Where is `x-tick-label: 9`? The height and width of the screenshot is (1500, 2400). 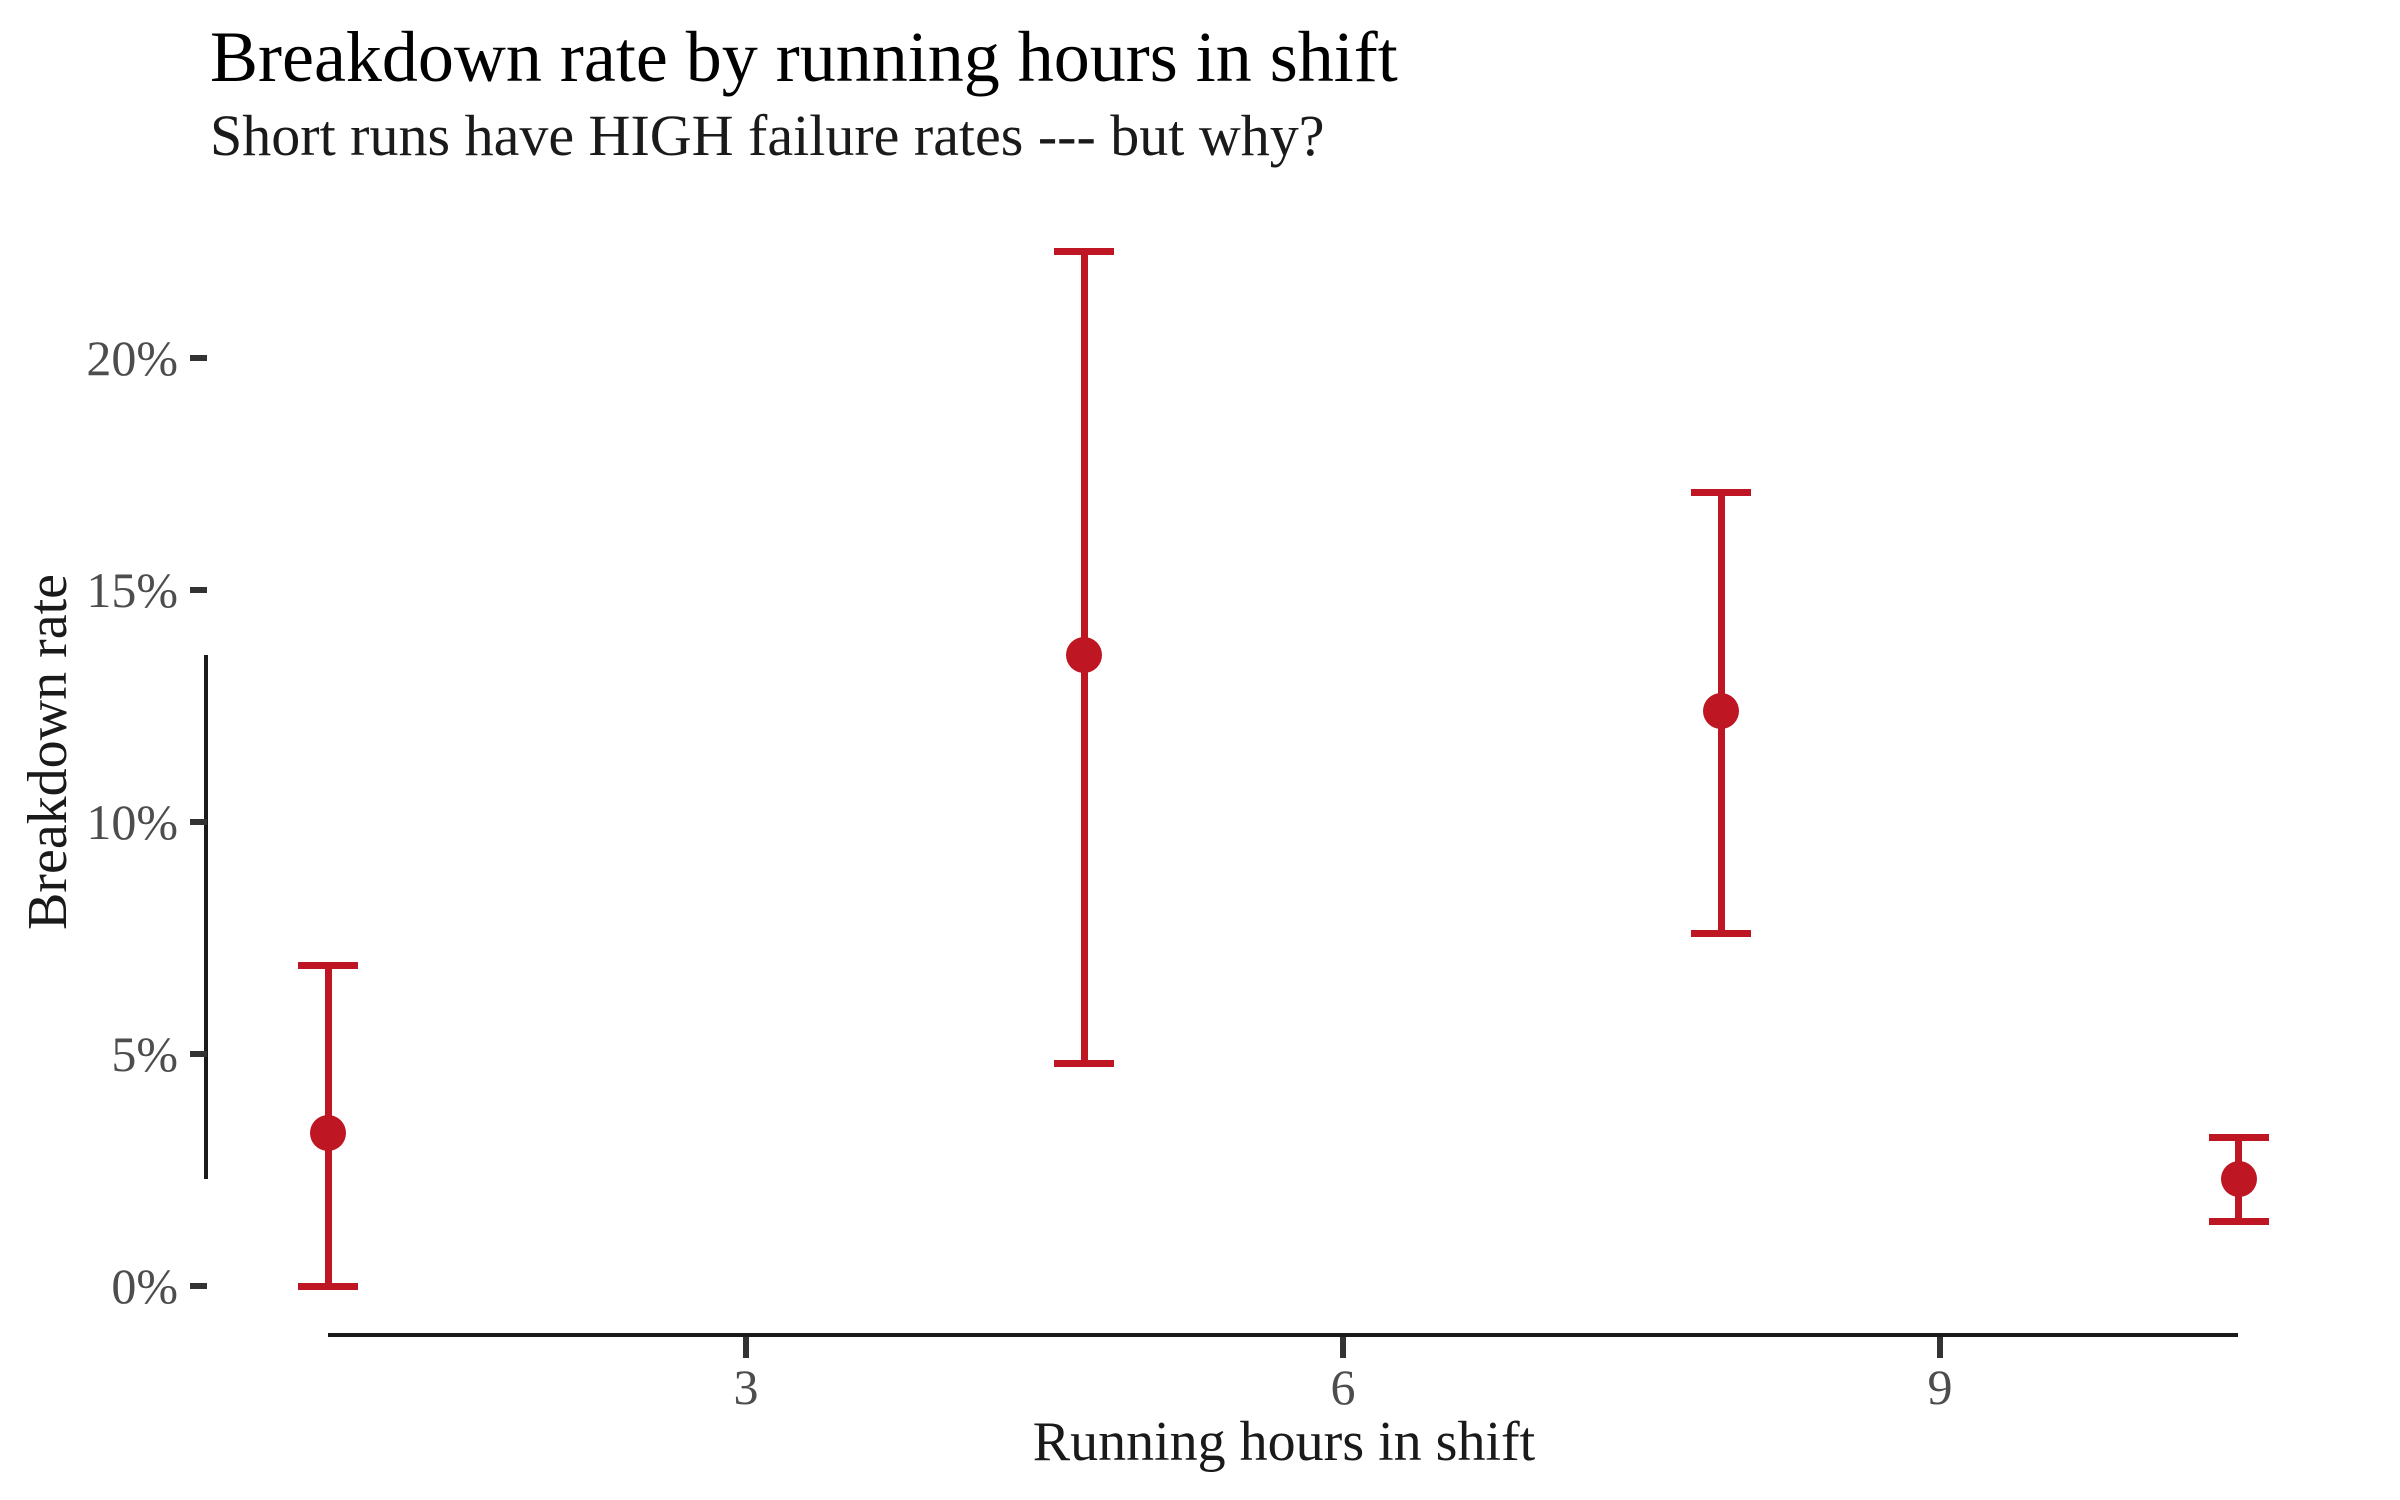 x-tick-label: 9 is located at coordinates (1940, 1387).